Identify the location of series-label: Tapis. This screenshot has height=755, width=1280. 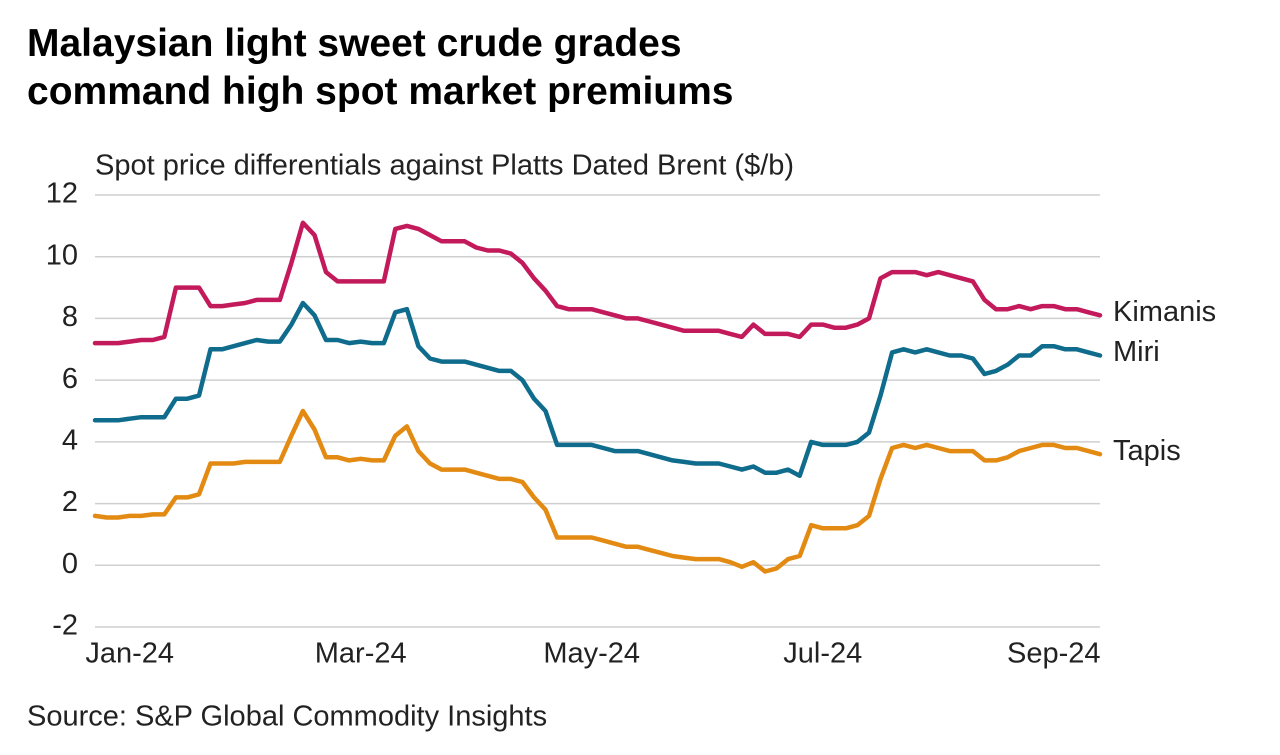
(1147, 451).